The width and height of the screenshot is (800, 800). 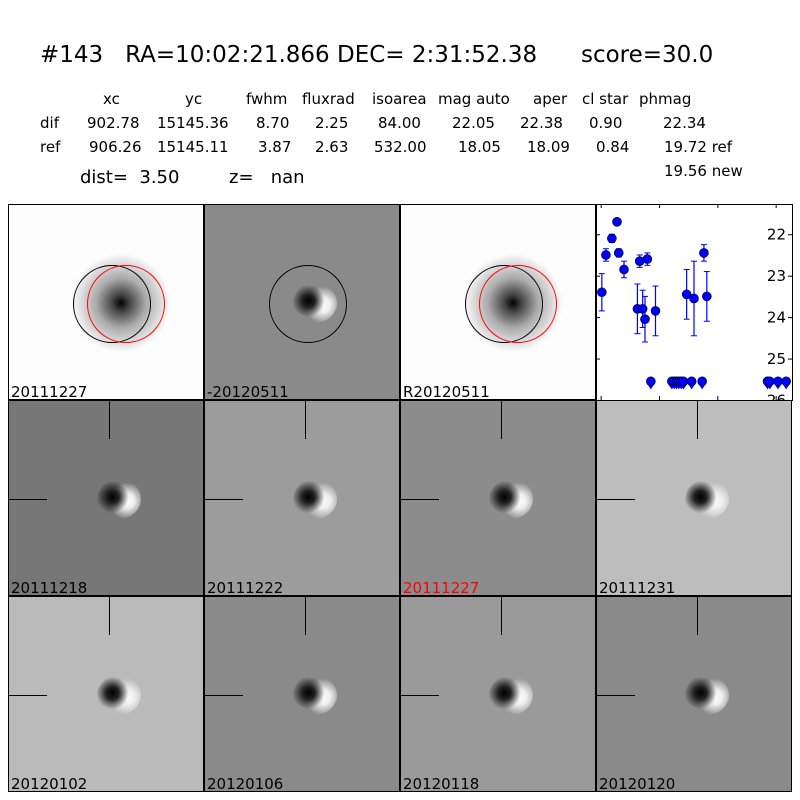 What do you see at coordinates (684, 123) in the screenshot?
I see `table-cell: 22.34` at bounding box center [684, 123].